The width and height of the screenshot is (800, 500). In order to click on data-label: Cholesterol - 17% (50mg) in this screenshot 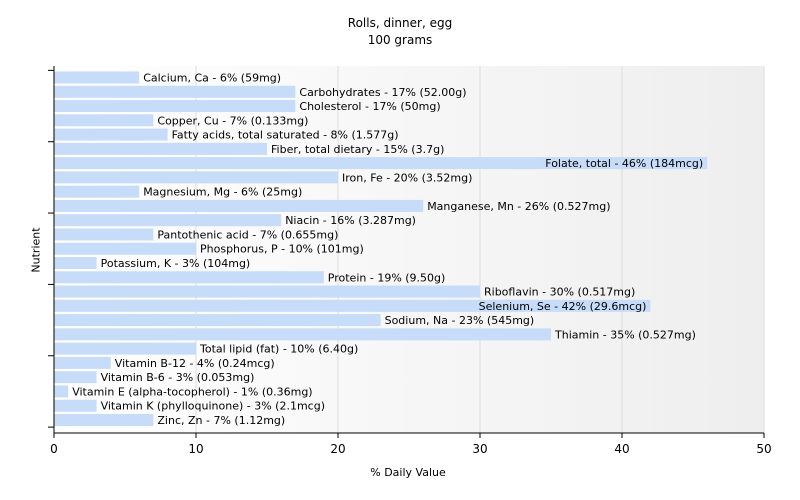, I will do `click(369, 106)`.